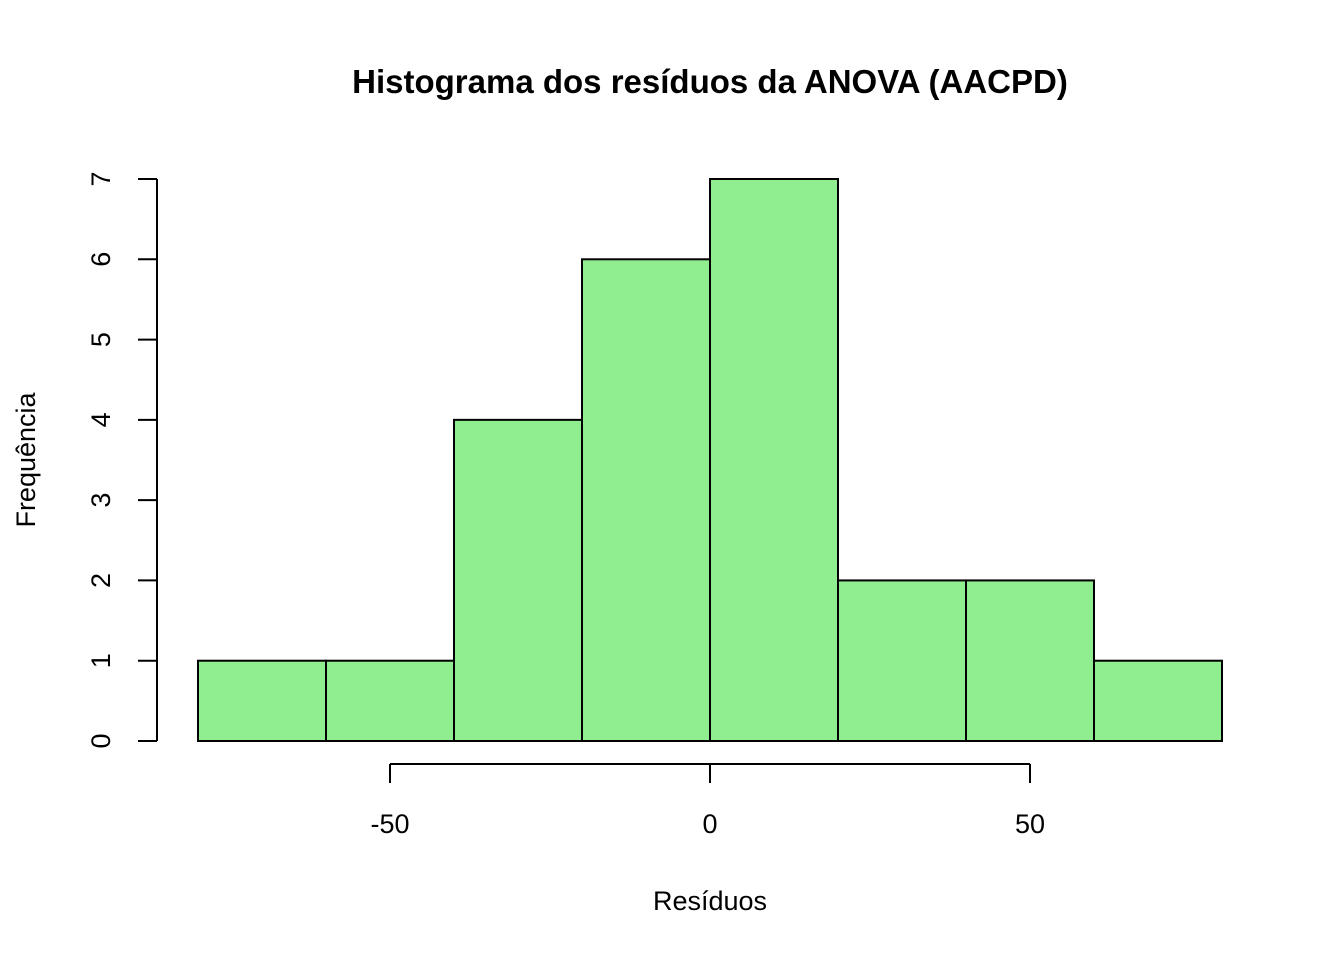  I want to click on y-tick-label-1: 1, so click(101, 660).